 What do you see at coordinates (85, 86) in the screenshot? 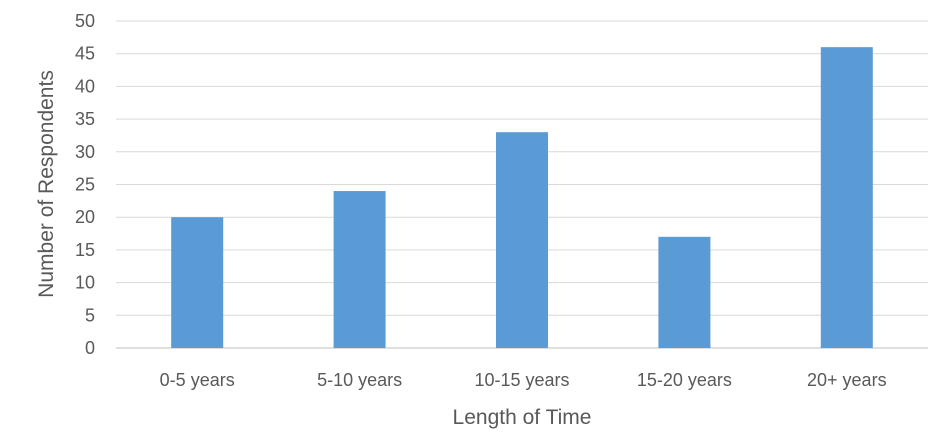
I see `y-tick-label: 40` at bounding box center [85, 86].